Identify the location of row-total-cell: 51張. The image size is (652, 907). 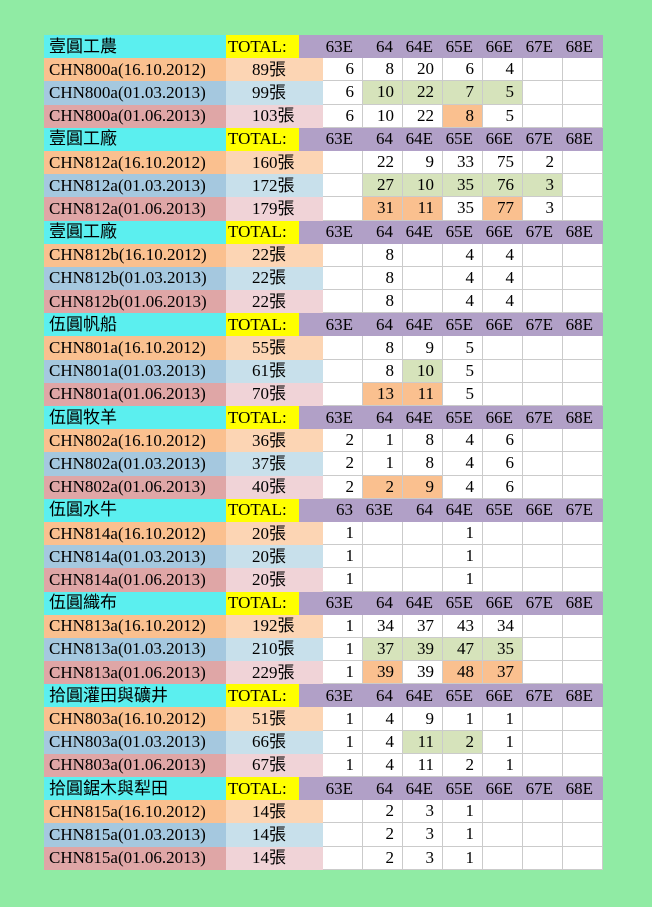
(274, 719).